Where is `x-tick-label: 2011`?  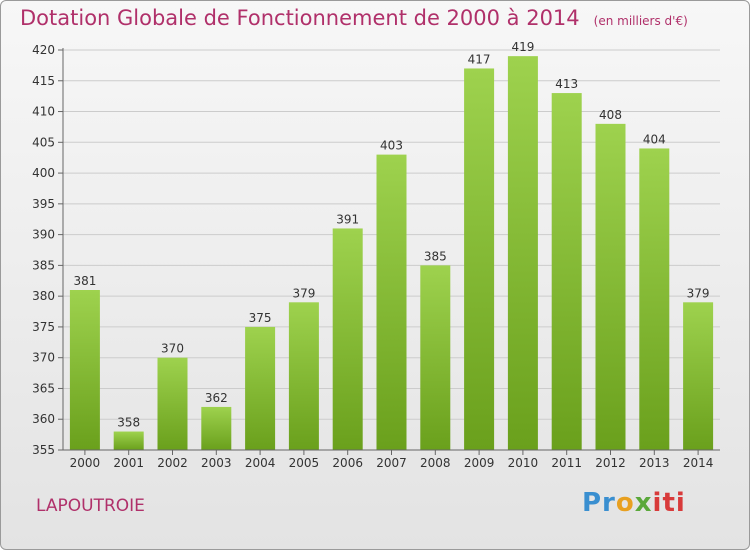 x-tick-label: 2011 is located at coordinates (566, 463).